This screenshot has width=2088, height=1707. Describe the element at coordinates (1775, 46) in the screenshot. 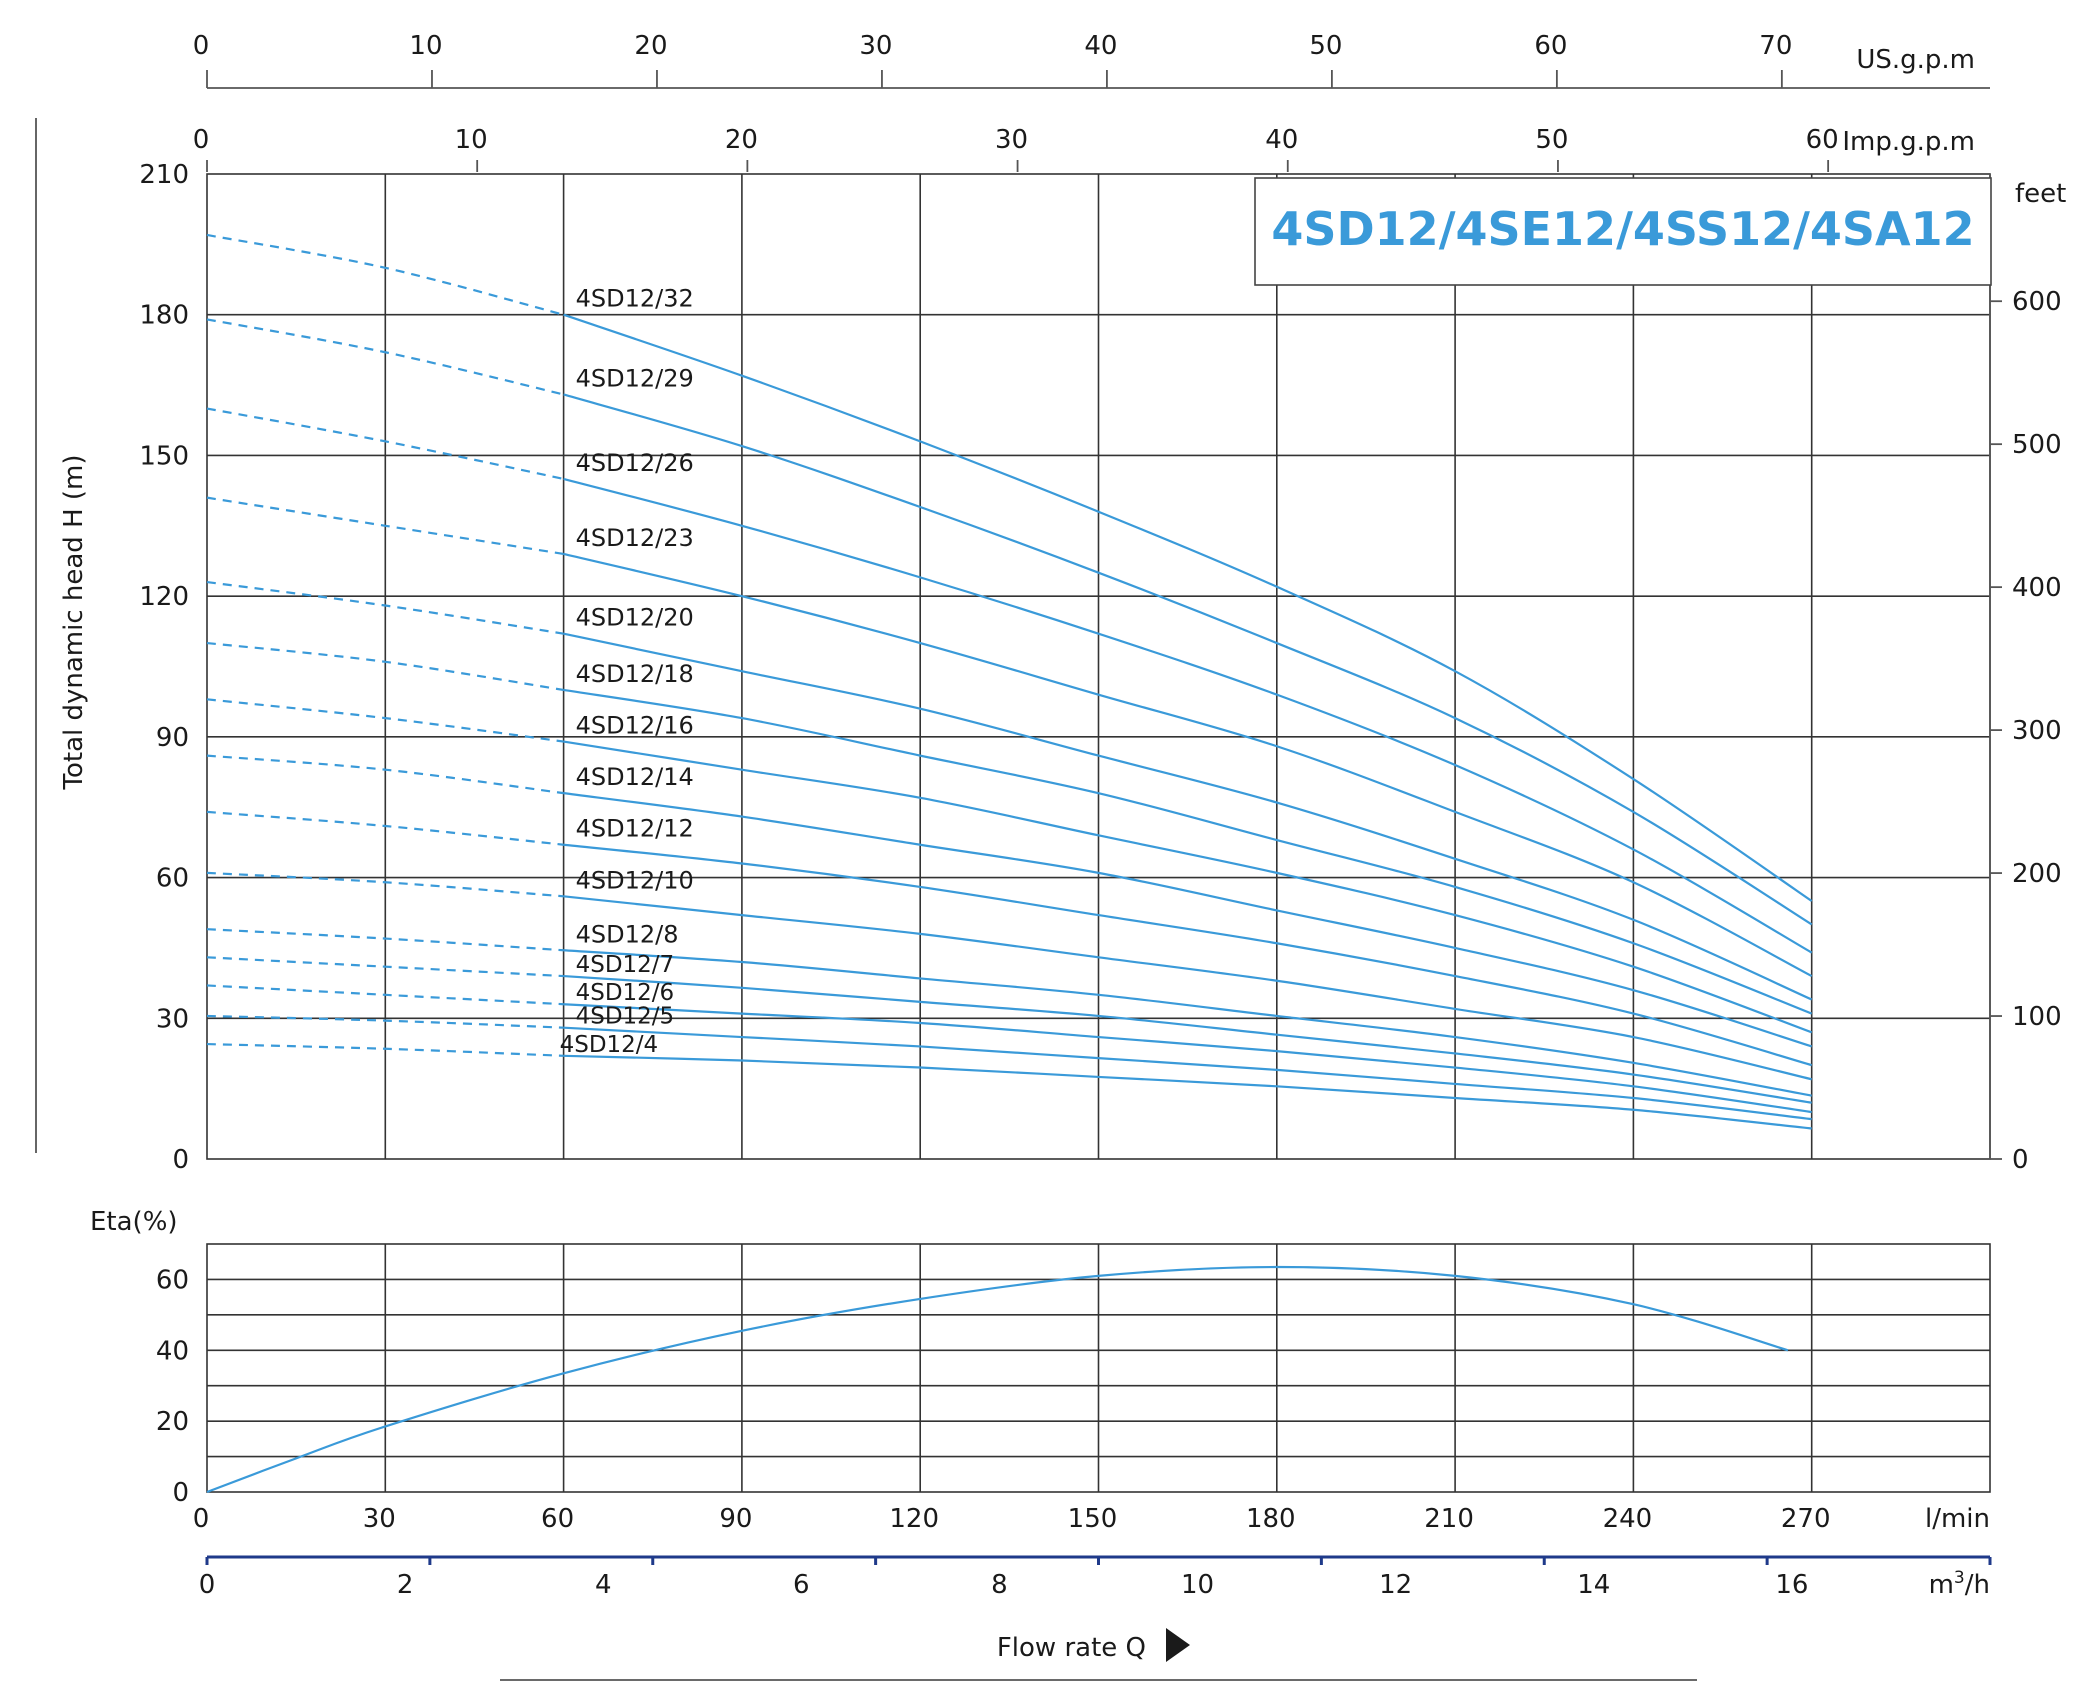

I see `us-gpm-tick-label: 70` at that location.